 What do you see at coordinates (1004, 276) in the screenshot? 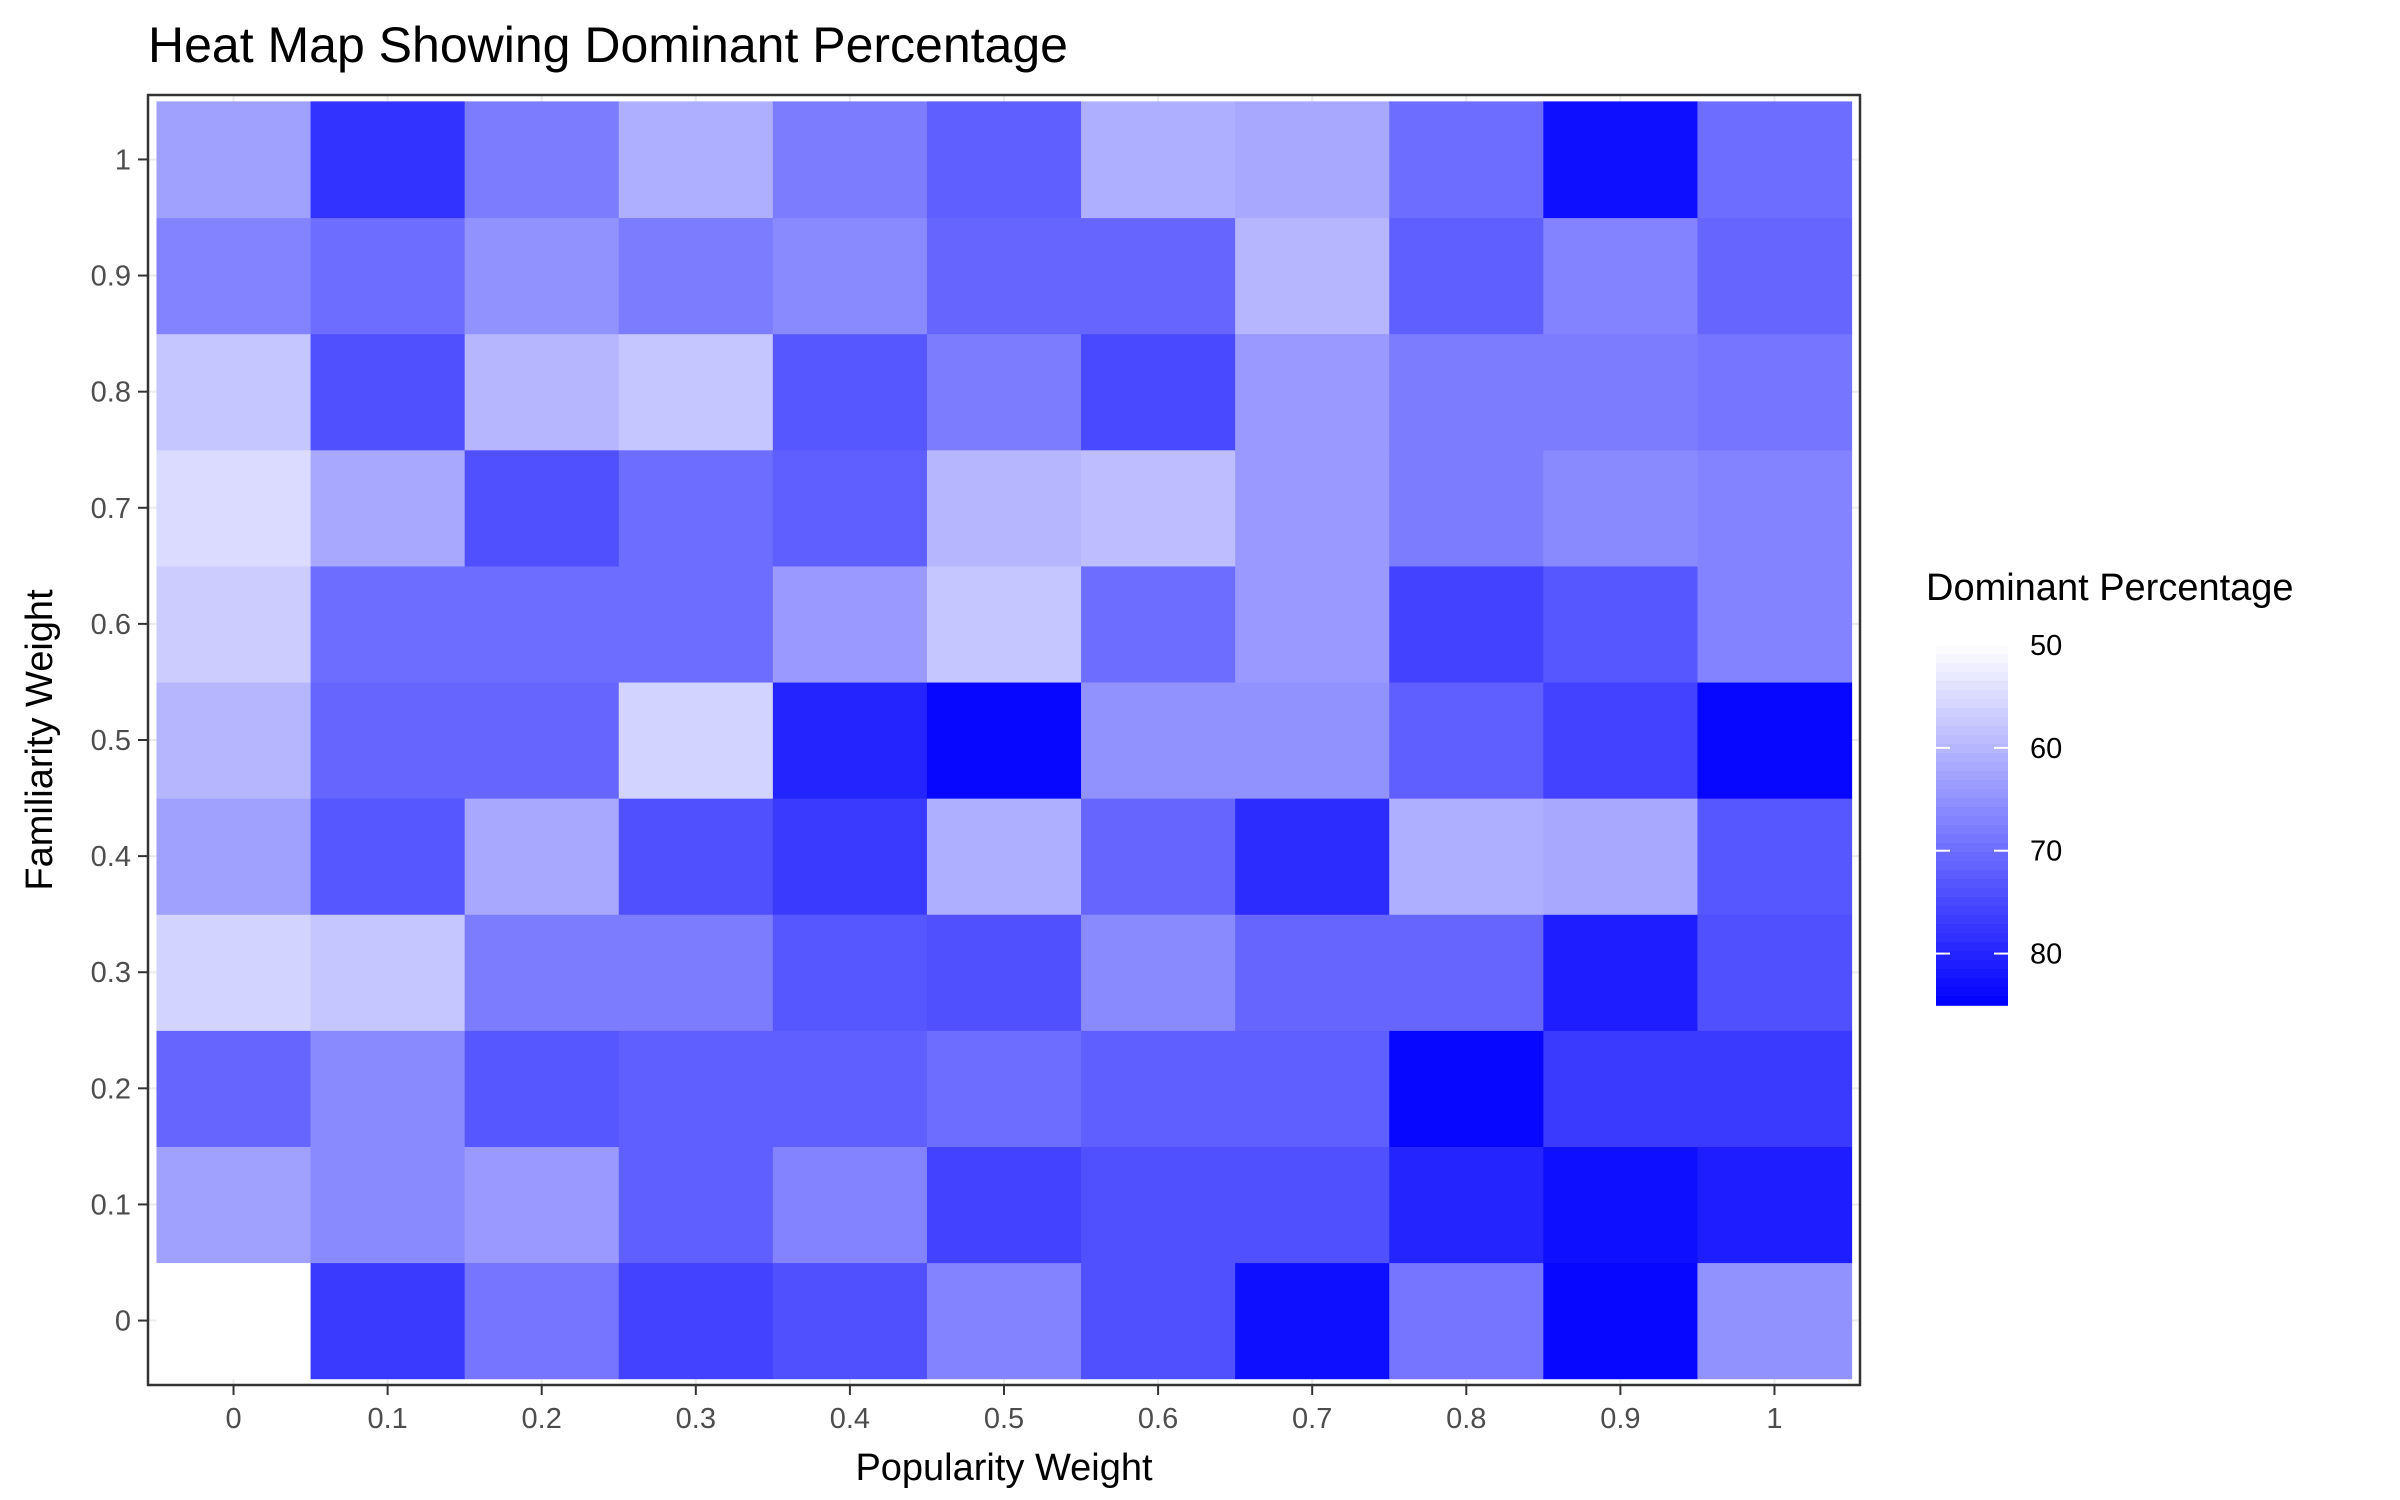
I see `heatmap-cell-x5-y9` at bounding box center [1004, 276].